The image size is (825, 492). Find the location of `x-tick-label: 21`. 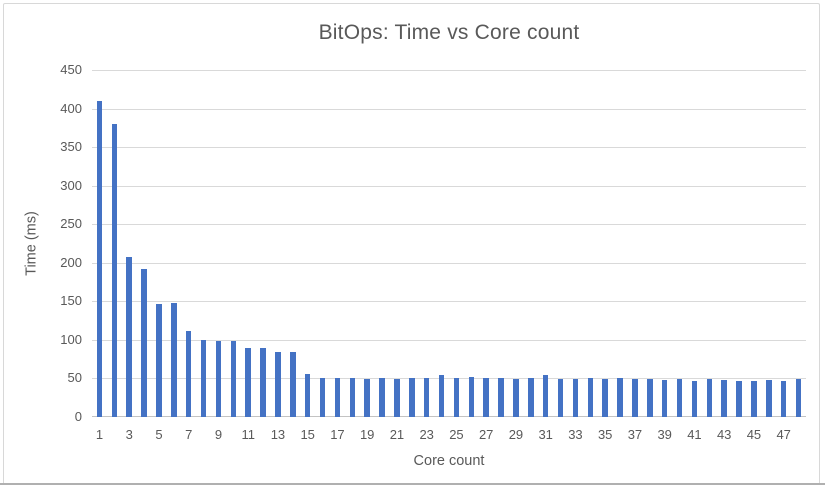

x-tick-label: 21 is located at coordinates (397, 434).